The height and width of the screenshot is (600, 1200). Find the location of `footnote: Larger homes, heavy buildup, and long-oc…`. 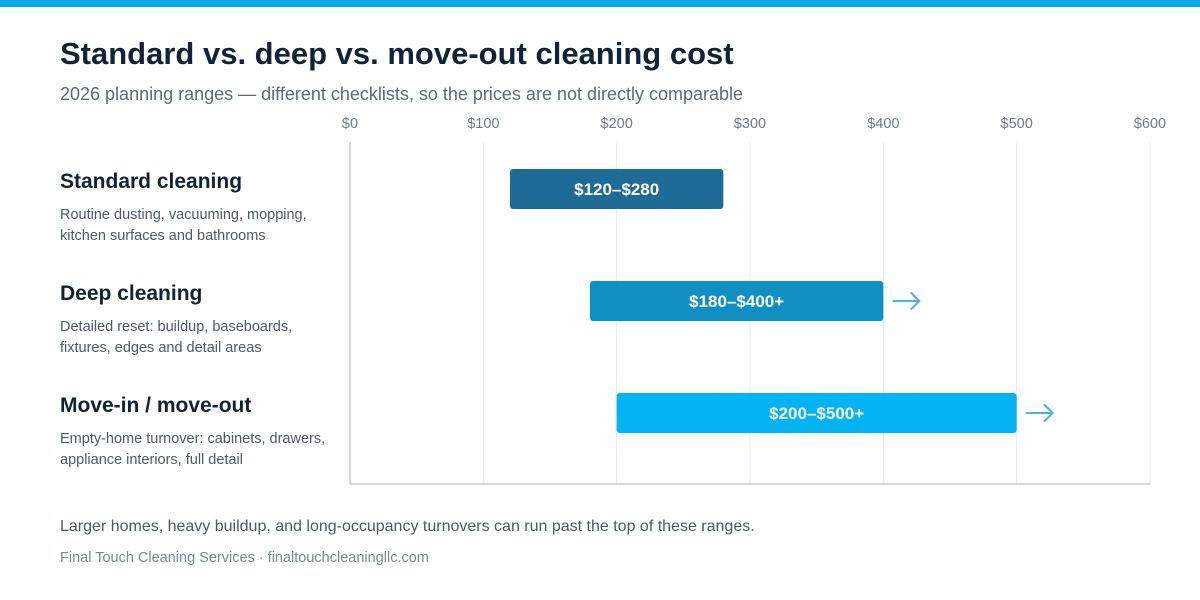

footnote: Larger homes, heavy buildup, and long-oc… is located at coordinates (407, 526).